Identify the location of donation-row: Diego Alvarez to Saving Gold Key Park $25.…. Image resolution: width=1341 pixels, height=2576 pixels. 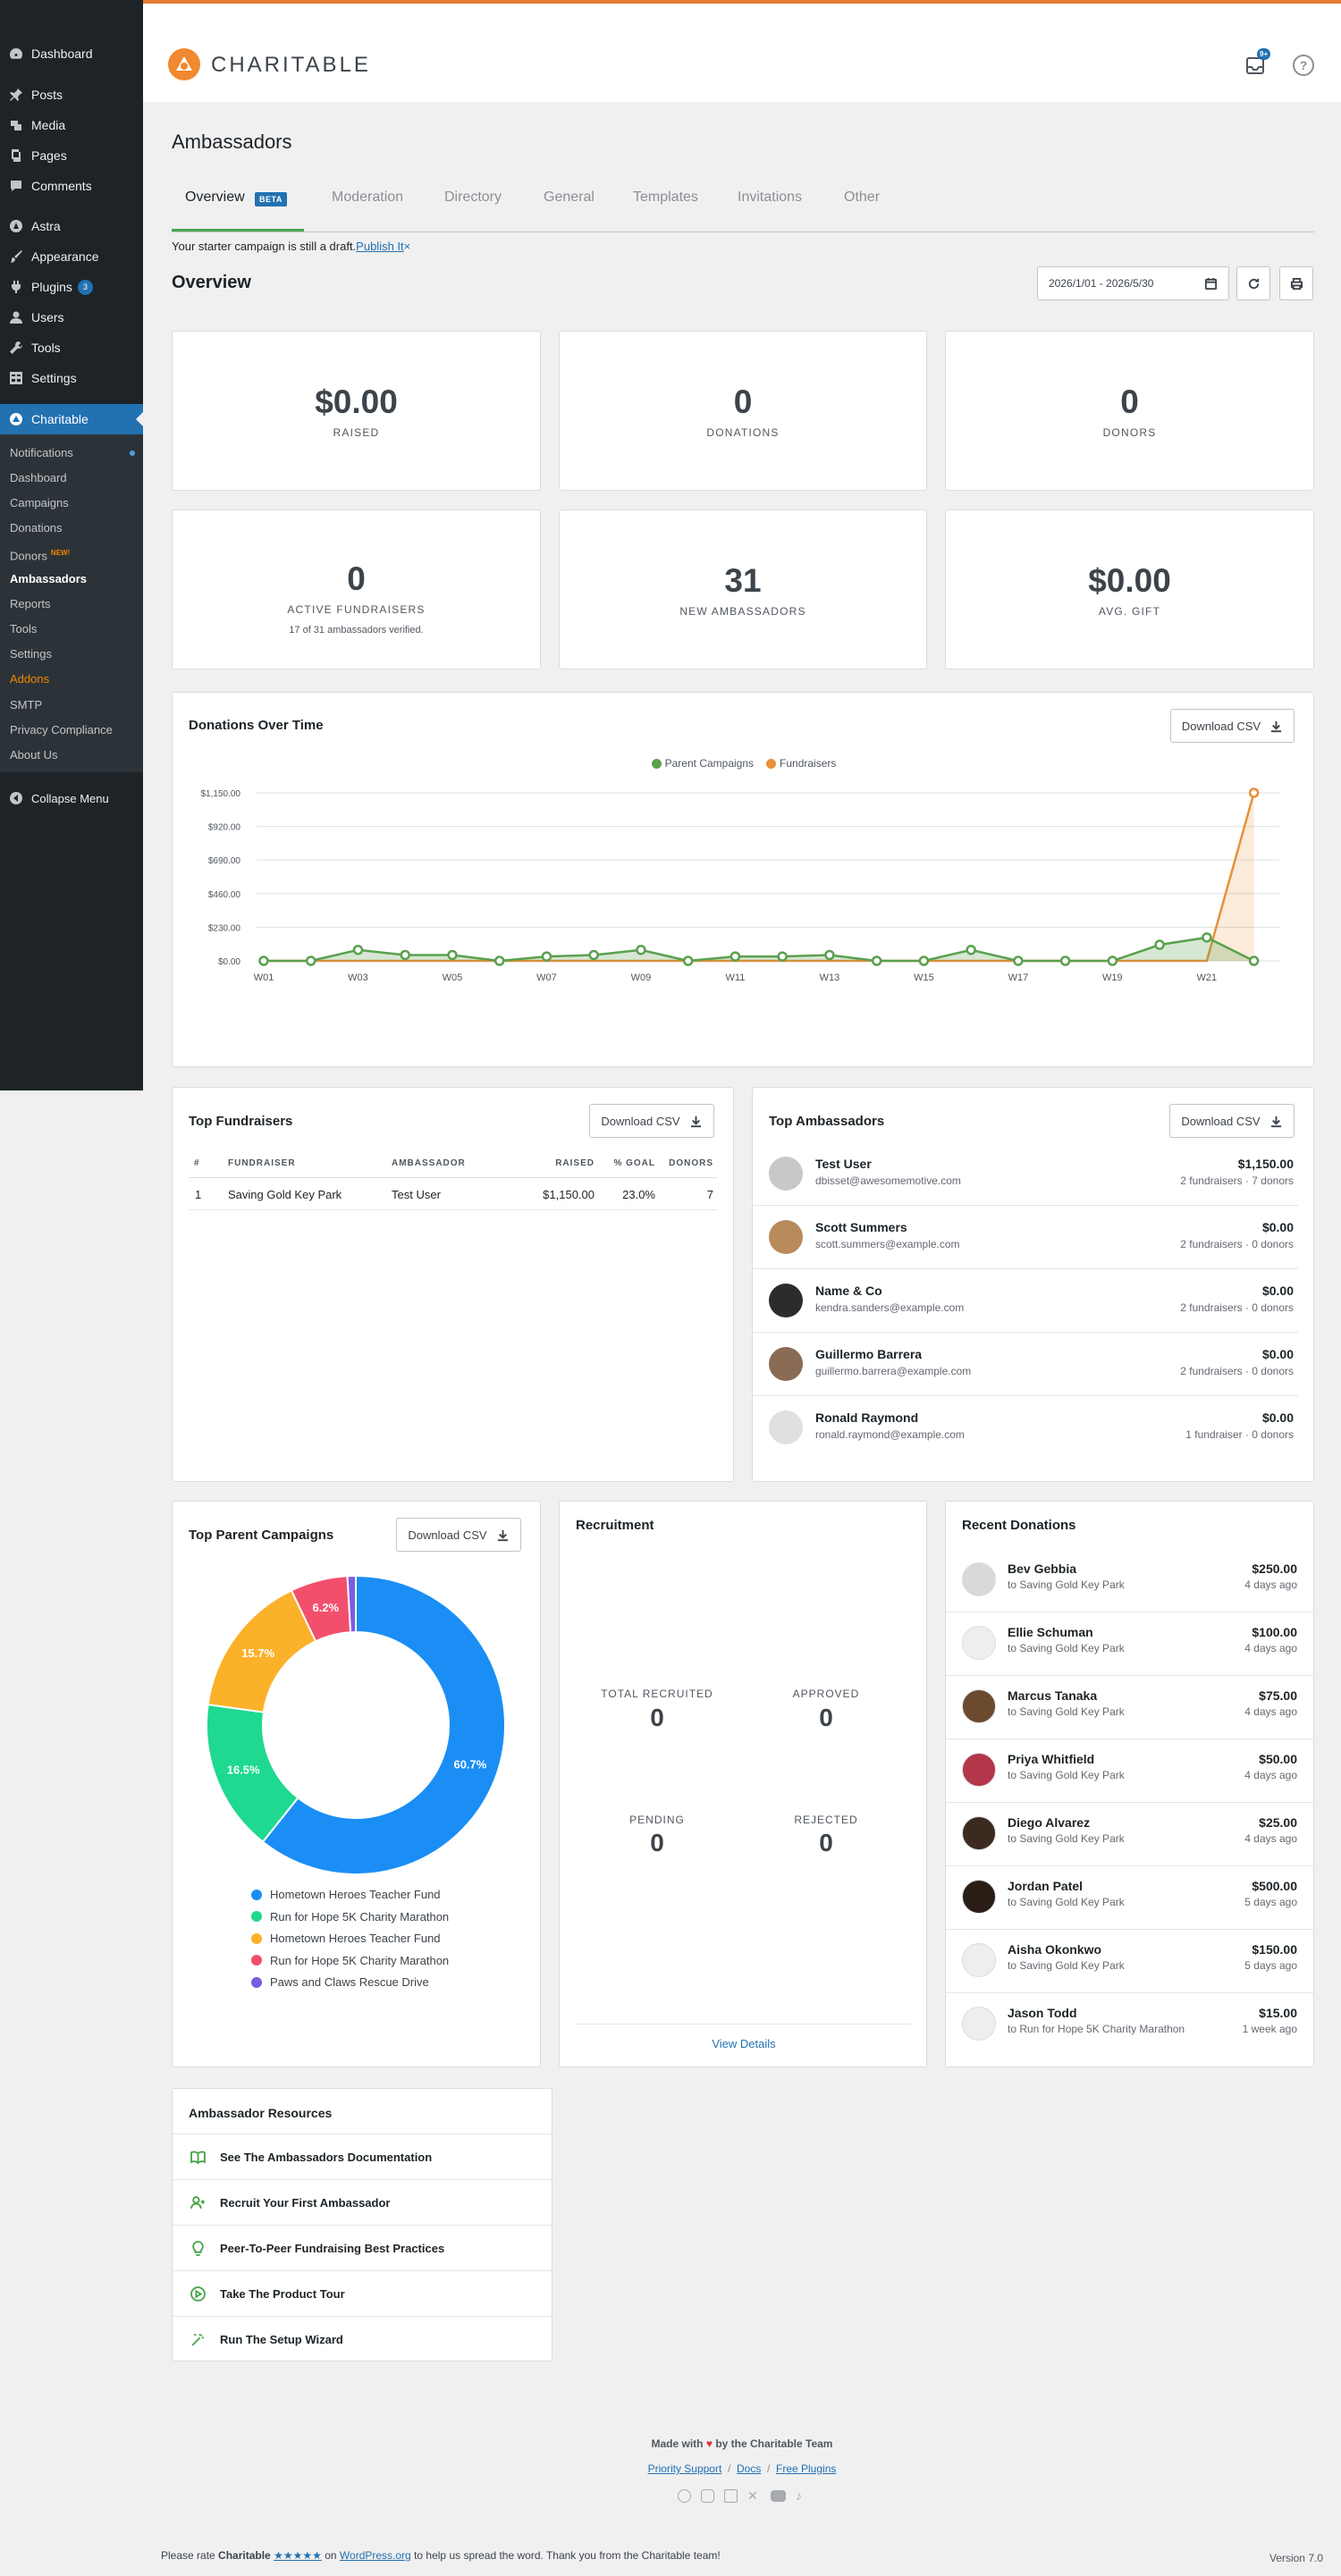
(1130, 1834).